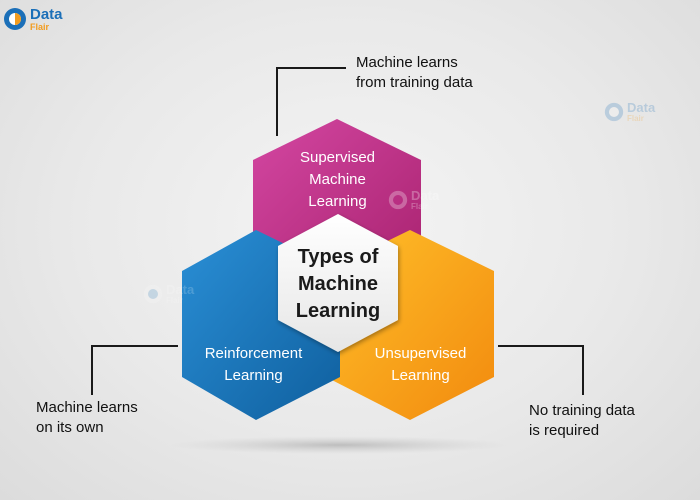 The width and height of the screenshot is (700, 500). Describe the element at coordinates (582, 420) in the screenshot. I see `unsupervised-callout: No training data is required` at that location.